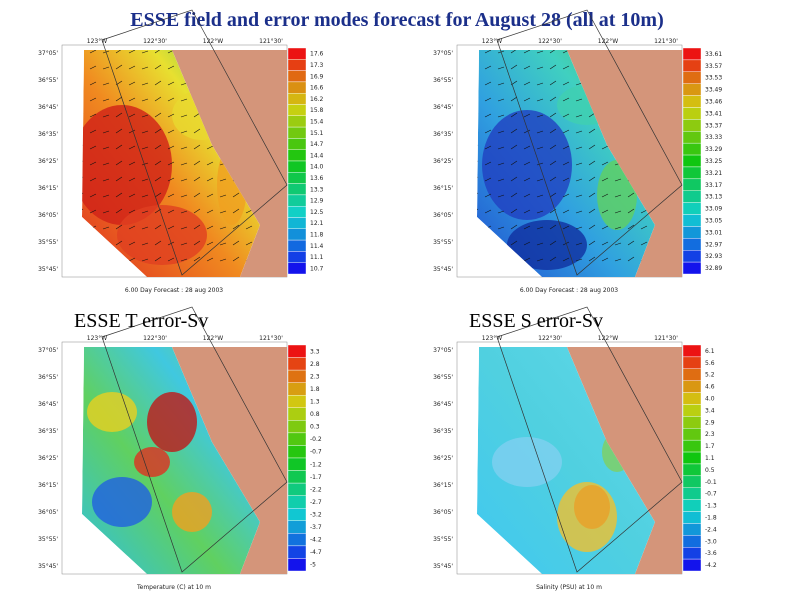 This screenshot has width=794, height=595. What do you see at coordinates (112, 412) in the screenshot?
I see `field-blob` at bounding box center [112, 412].